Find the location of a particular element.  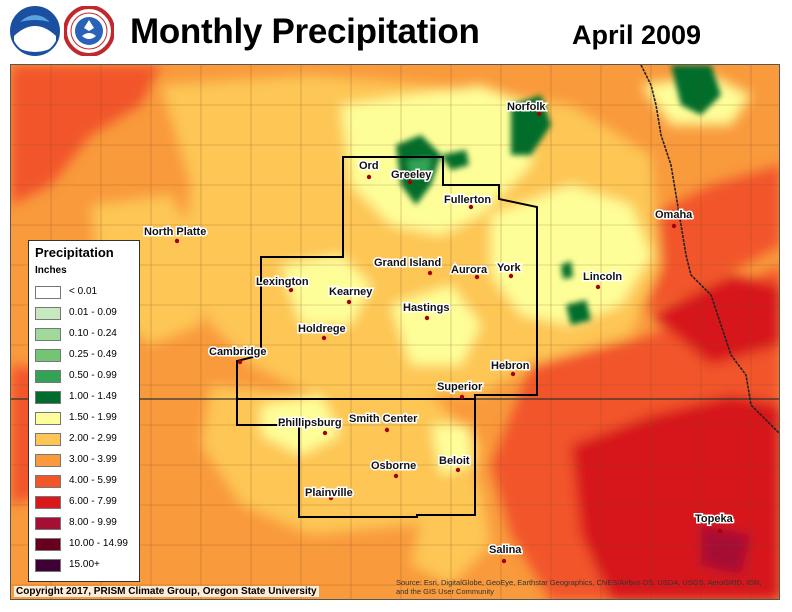

city-label-york: York is located at coordinates (509, 268).